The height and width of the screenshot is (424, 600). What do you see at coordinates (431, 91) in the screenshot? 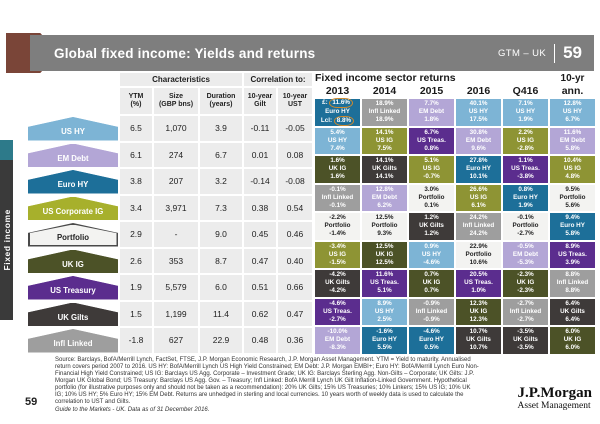
I see `quilt-column-header-2: 2015` at bounding box center [431, 91].